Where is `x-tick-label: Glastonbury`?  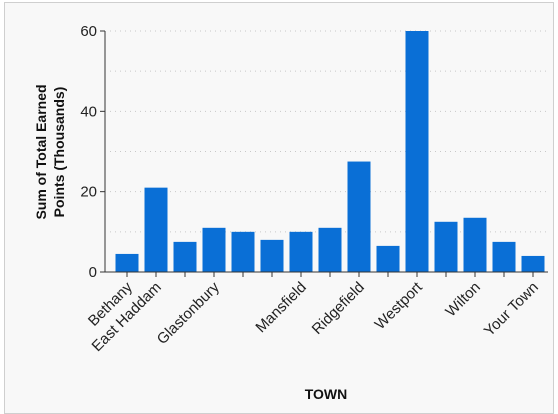 x-tick-label: Glastonbury is located at coordinates (189, 313).